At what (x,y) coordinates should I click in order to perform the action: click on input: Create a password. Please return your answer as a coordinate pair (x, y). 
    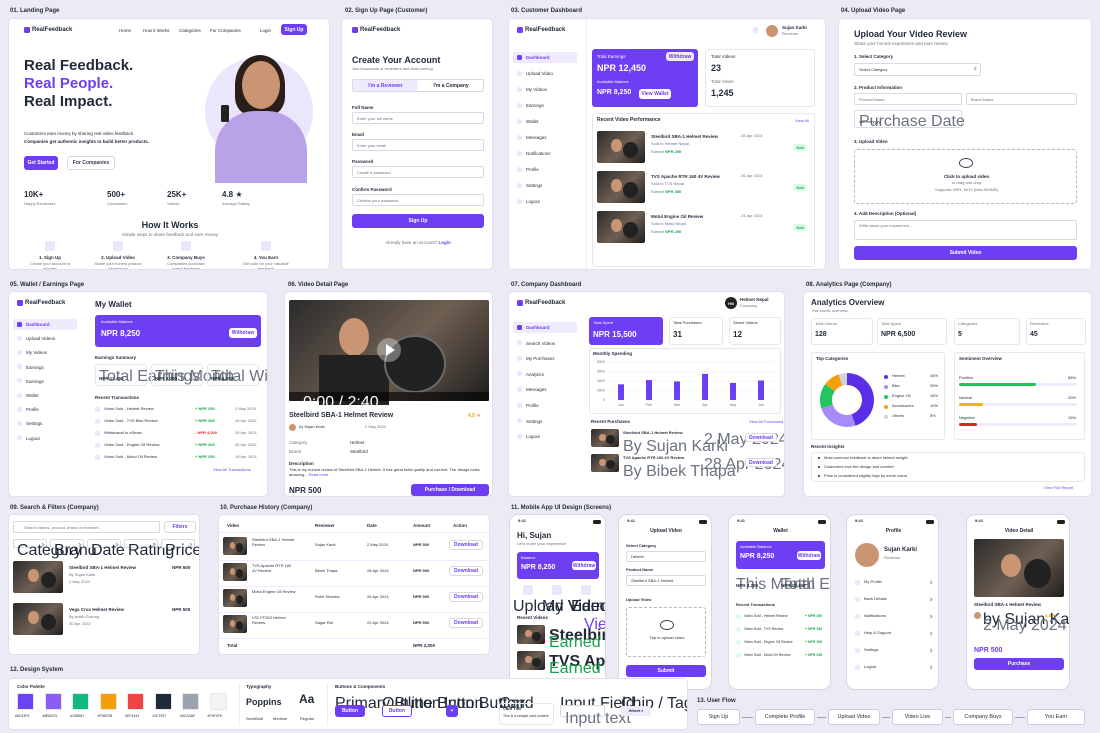
    Looking at the image, I should click on (418, 172).